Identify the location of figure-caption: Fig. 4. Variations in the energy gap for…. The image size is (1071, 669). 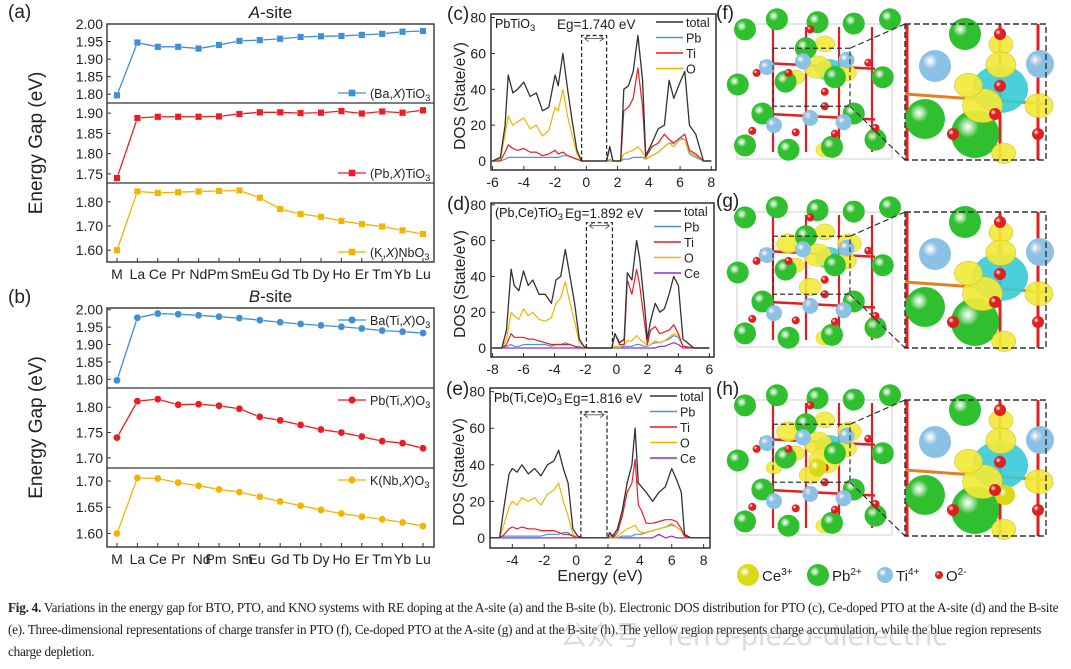
(537, 630).